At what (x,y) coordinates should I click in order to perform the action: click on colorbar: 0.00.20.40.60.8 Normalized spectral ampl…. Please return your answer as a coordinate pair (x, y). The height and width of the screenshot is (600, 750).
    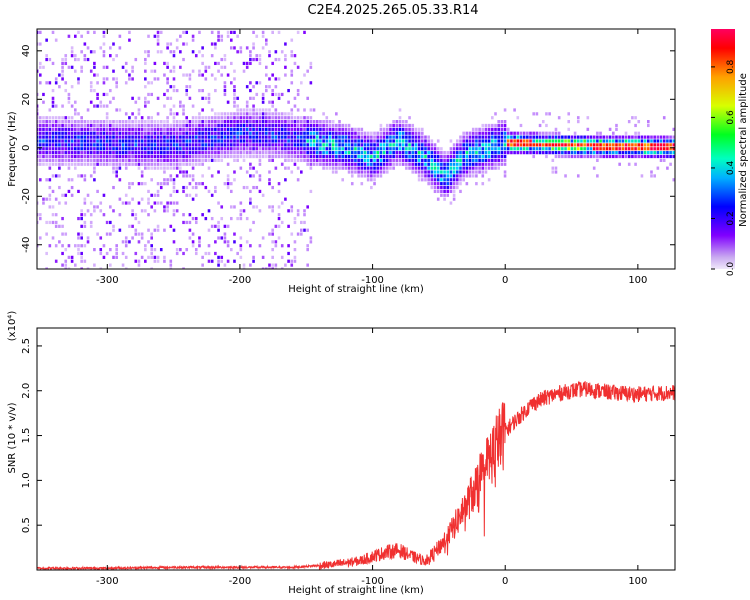
    Looking at the image, I should click on (730, 152).